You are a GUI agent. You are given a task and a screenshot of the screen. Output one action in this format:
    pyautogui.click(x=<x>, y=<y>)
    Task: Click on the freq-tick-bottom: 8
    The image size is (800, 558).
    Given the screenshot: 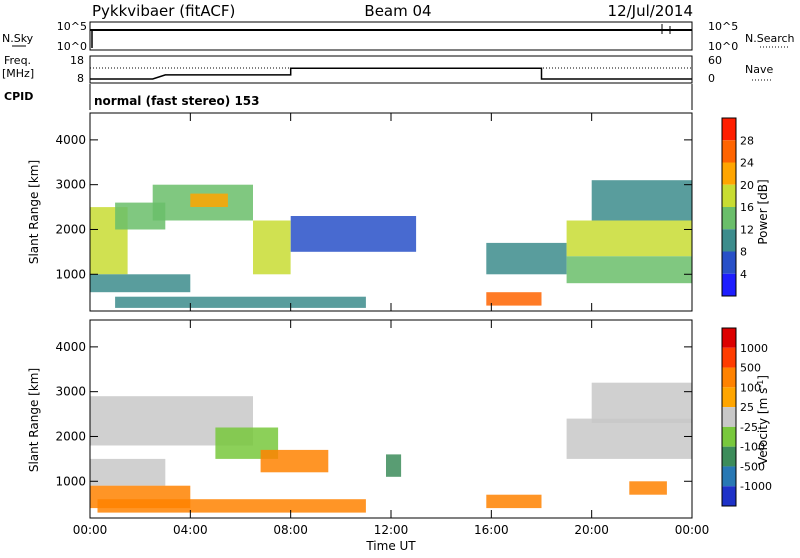 What is the action you would take?
    pyautogui.click(x=80, y=78)
    